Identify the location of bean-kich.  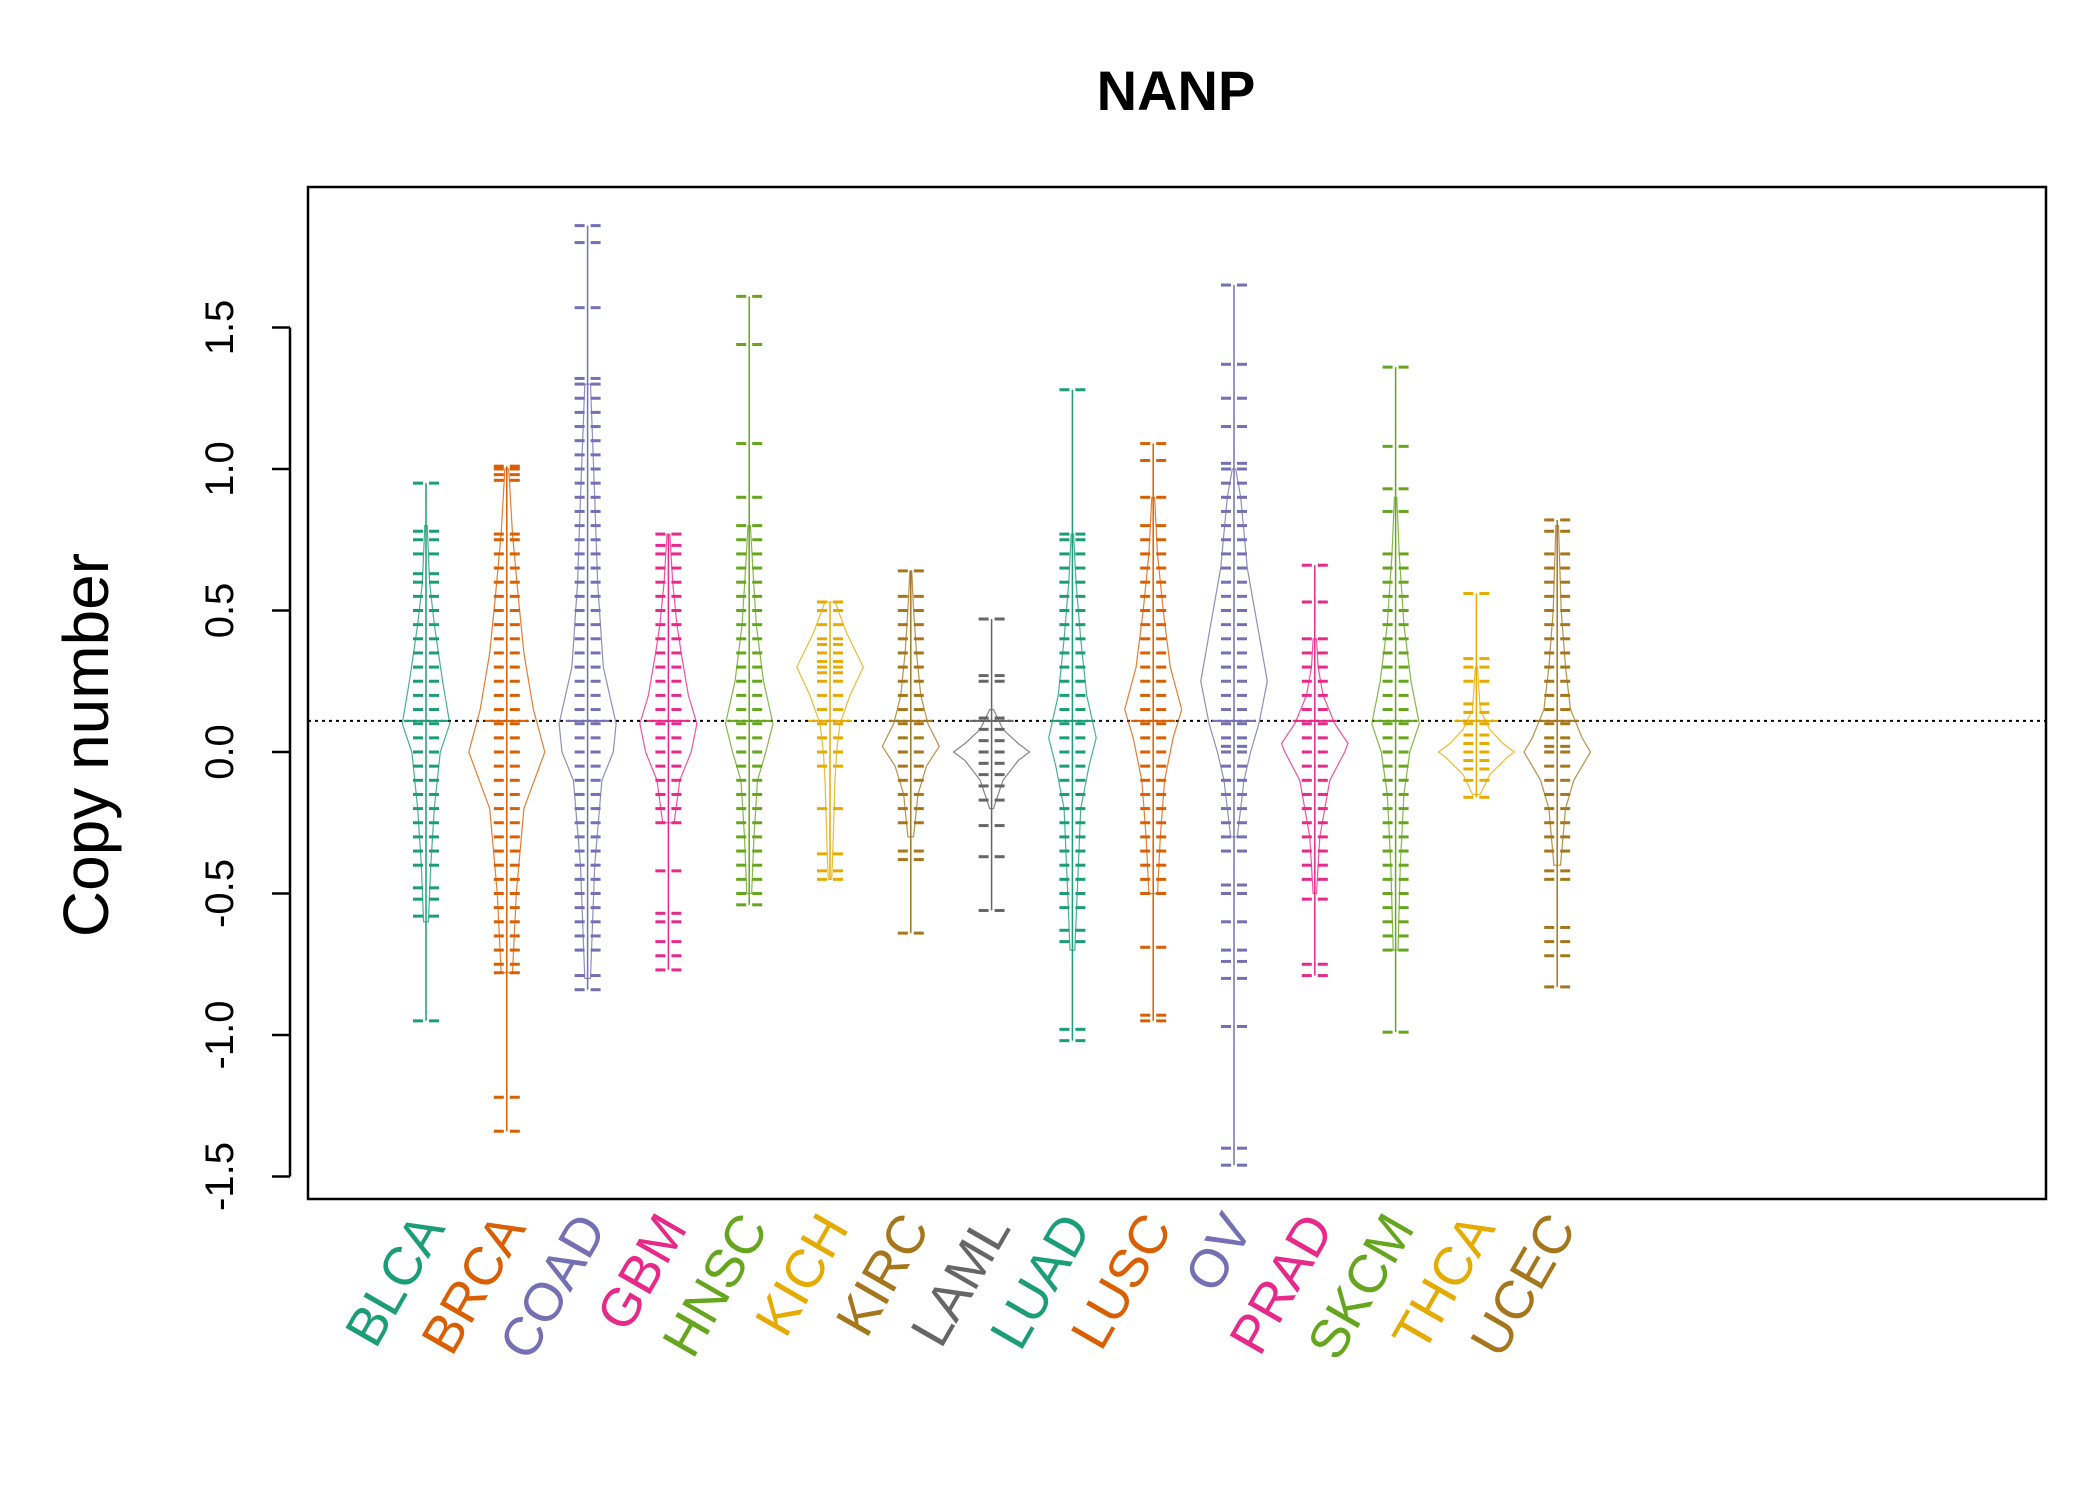
(830, 740).